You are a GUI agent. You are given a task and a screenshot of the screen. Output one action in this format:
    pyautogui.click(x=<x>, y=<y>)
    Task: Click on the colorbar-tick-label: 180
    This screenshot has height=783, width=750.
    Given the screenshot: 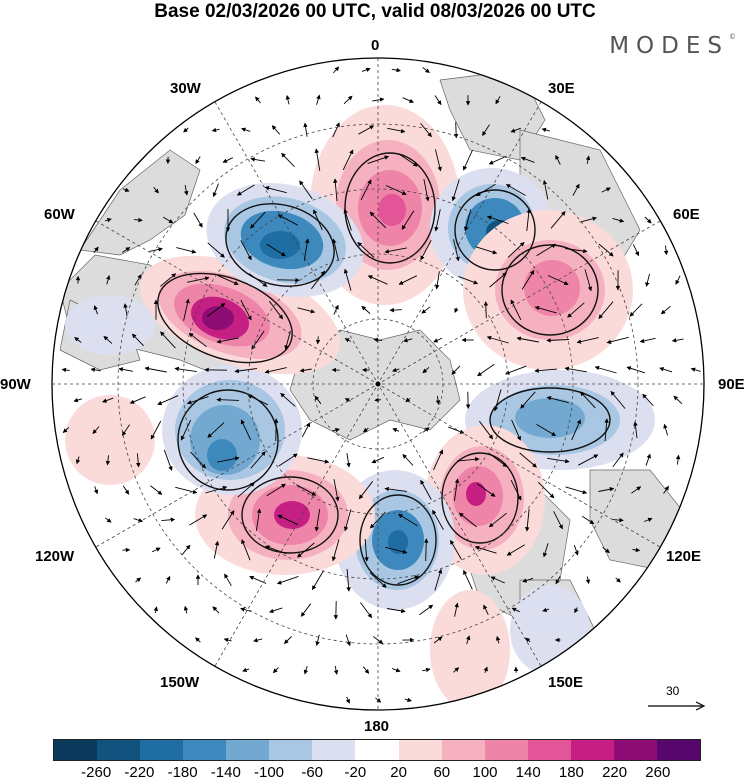 What is the action you would take?
    pyautogui.click(x=571, y=772)
    